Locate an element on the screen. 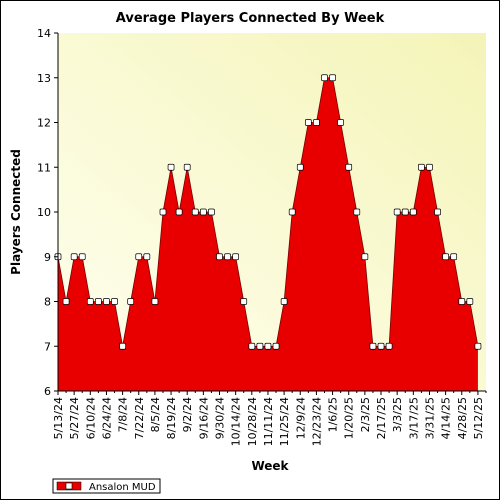  x-tick-label: 10/28/24 is located at coordinates (252, 421).